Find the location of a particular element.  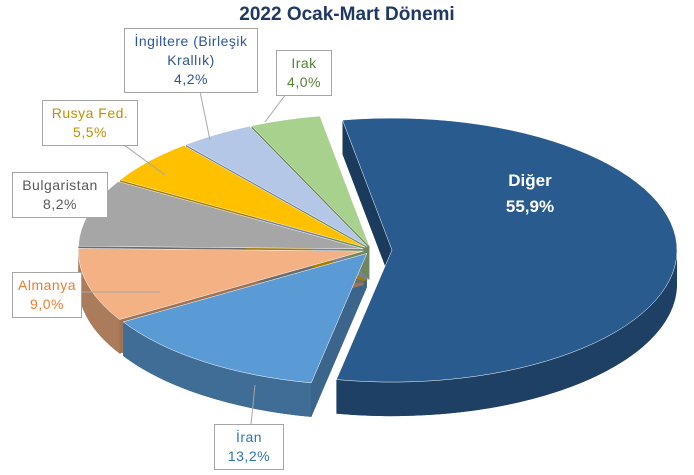

label-value: 4,2% is located at coordinates (191, 79).